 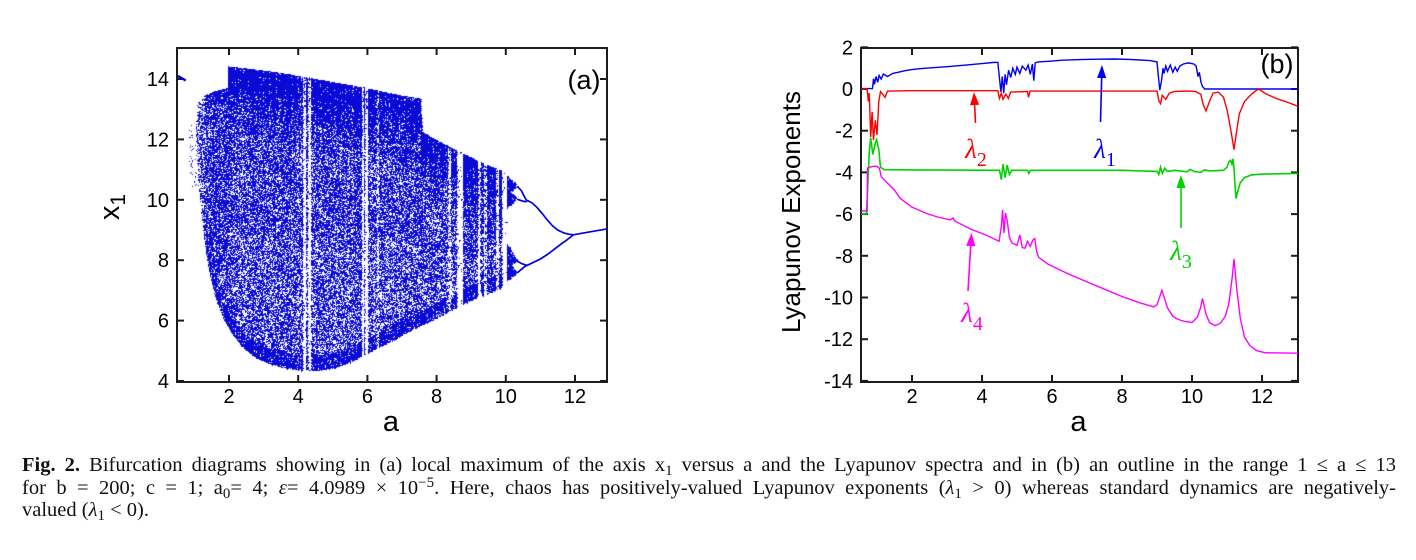 I want to click on y-tick-label: 12, so click(x=158, y=140).